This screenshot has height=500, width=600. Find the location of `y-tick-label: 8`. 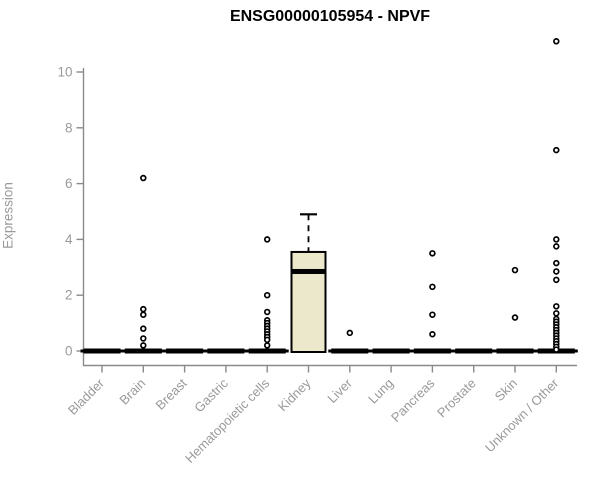

y-tick-label: 8 is located at coordinates (69, 127).